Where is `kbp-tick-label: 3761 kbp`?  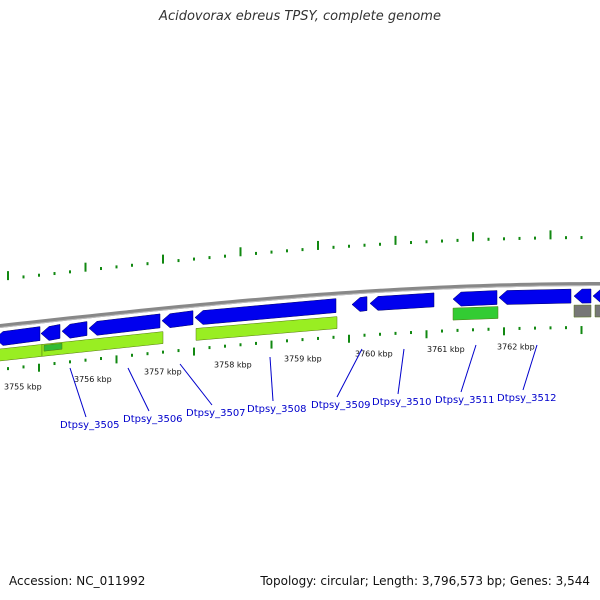 kbp-tick-label: 3761 kbp is located at coordinates (446, 349).